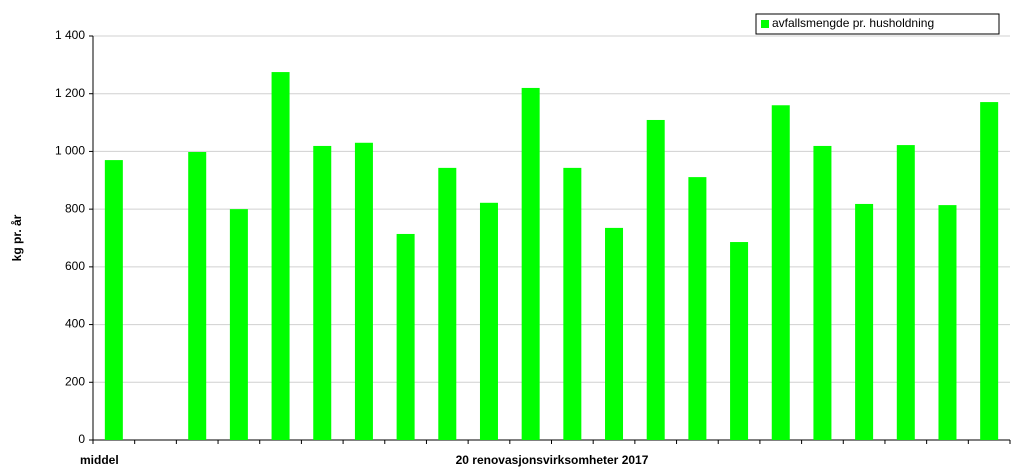 The width and height of the screenshot is (1012, 468). What do you see at coordinates (17, 237) in the screenshot?
I see `y-axis-label: kg pr. år` at bounding box center [17, 237].